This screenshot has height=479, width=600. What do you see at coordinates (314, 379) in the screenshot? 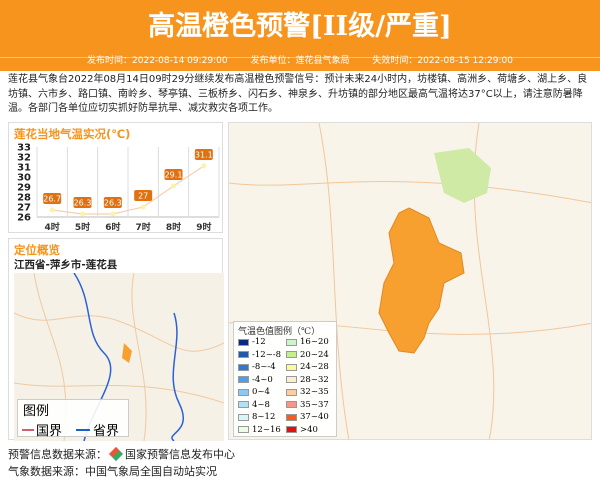
I see `legend-label: 28~32` at bounding box center [314, 379].